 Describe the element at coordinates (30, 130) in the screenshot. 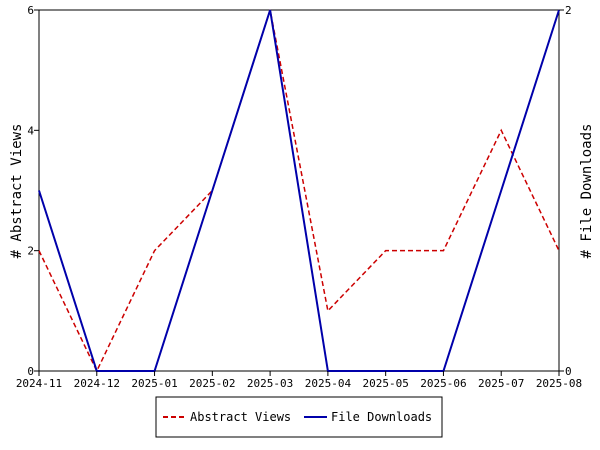

I see `y-left-tick-label: 4` at that location.